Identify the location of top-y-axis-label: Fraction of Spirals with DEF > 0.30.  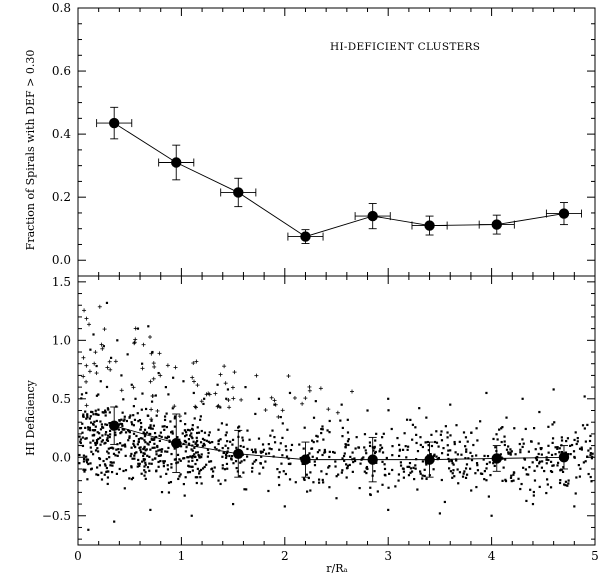
(30, 150).